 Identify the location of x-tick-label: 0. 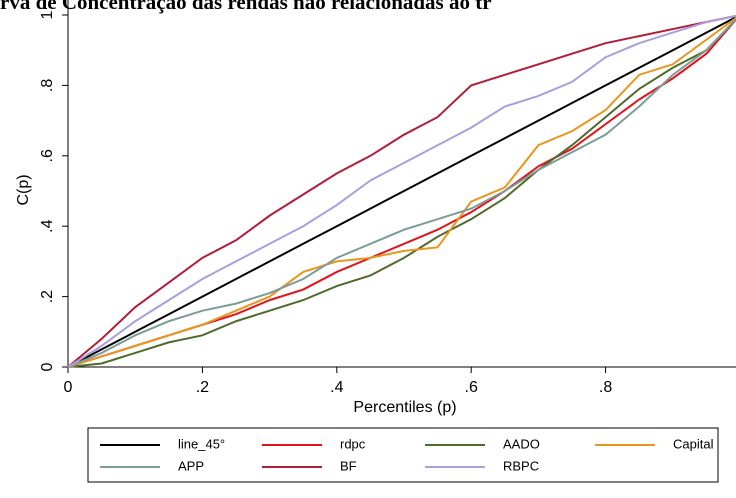
(68, 387).